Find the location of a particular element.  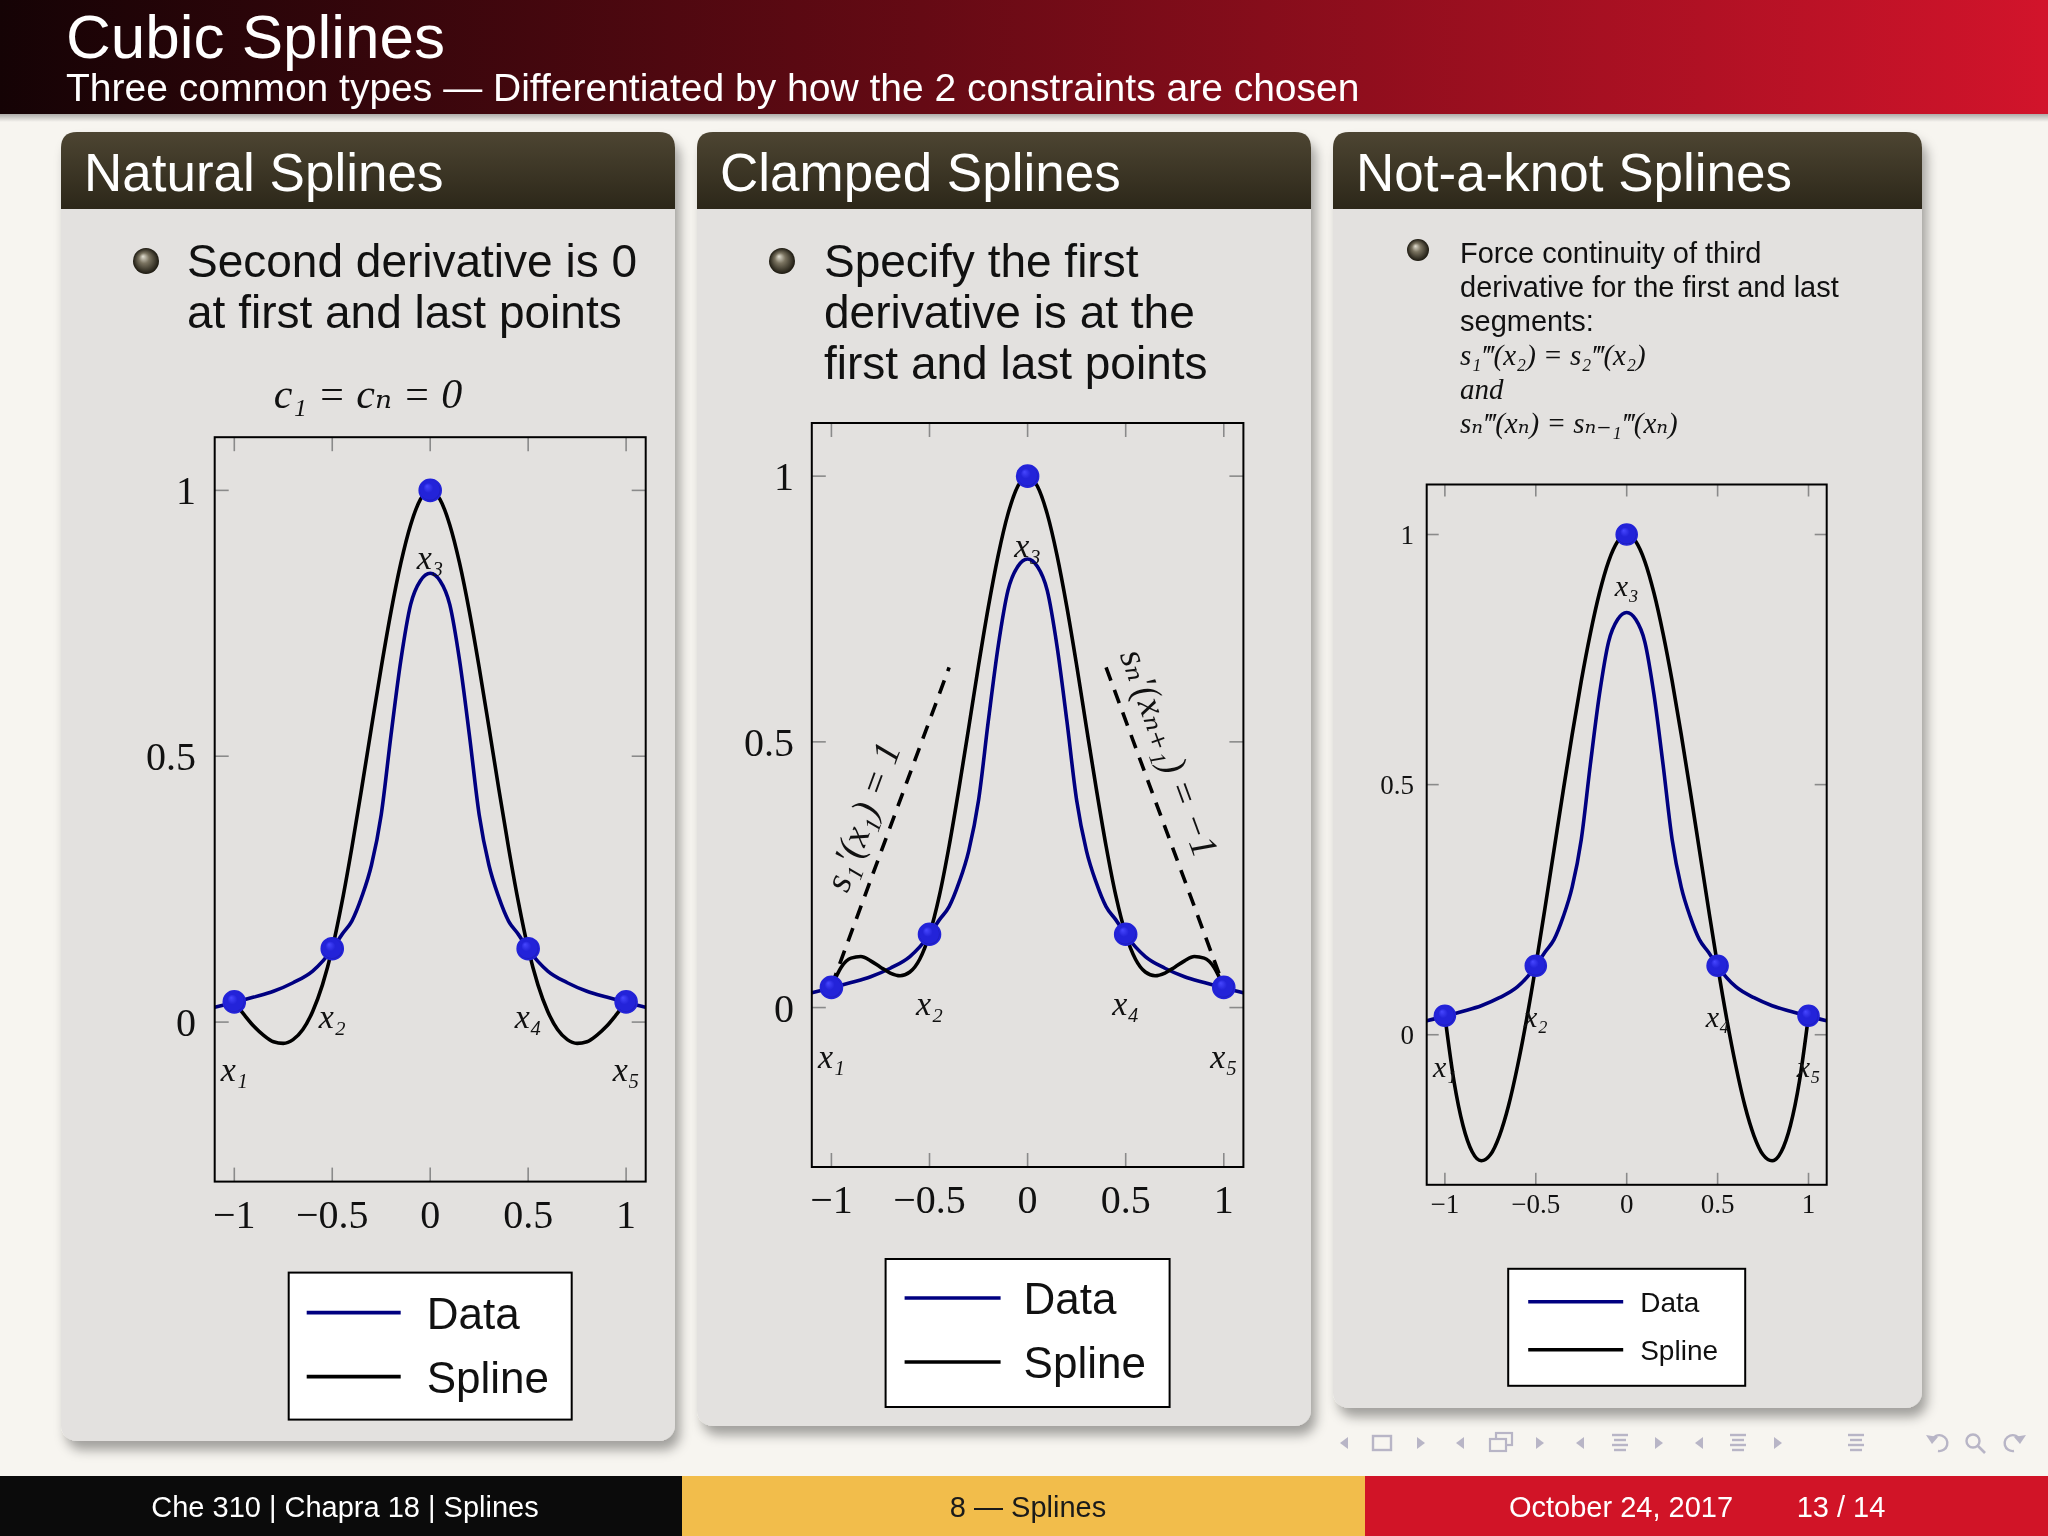

text: c₁ = cₙ = 0 is located at coordinates (368, 394).